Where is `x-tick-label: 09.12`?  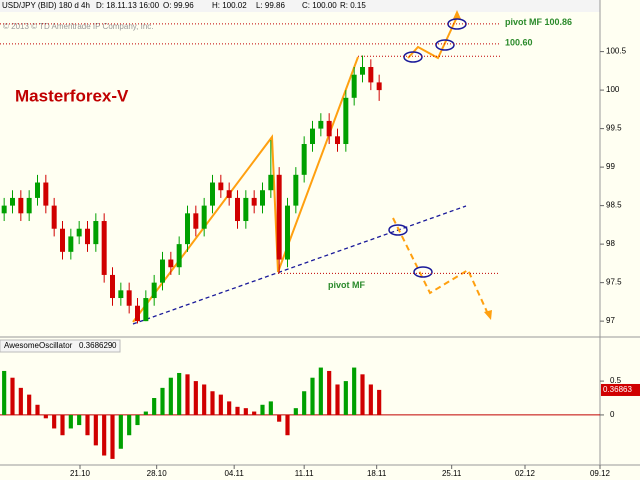
x-tick-label: 09.12 is located at coordinates (600, 473).